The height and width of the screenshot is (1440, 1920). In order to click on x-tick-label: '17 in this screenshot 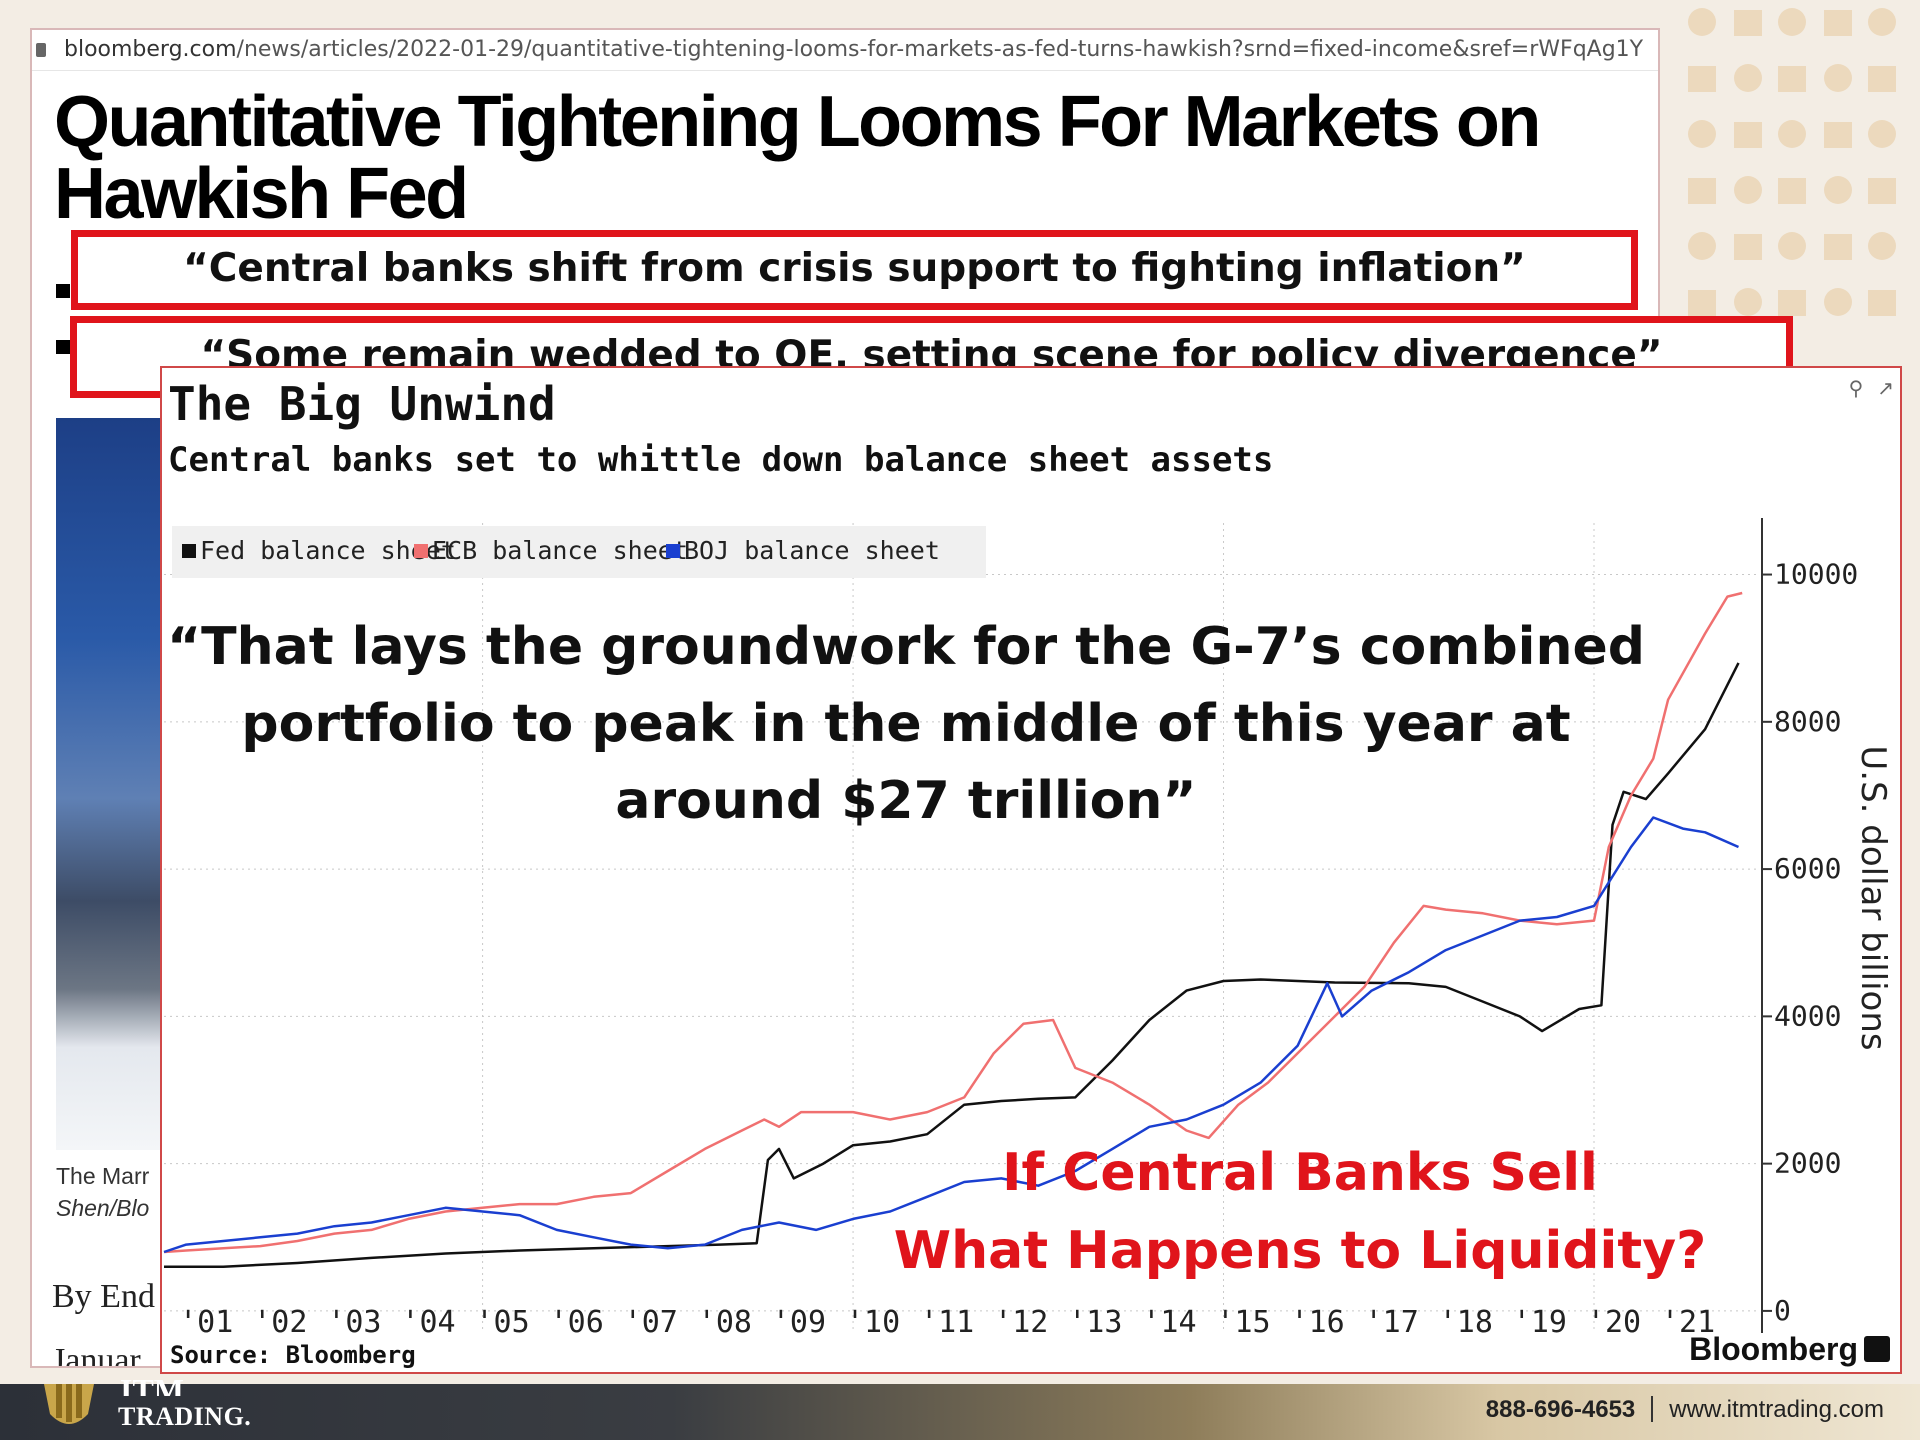, I will do `click(1392, 1322)`.